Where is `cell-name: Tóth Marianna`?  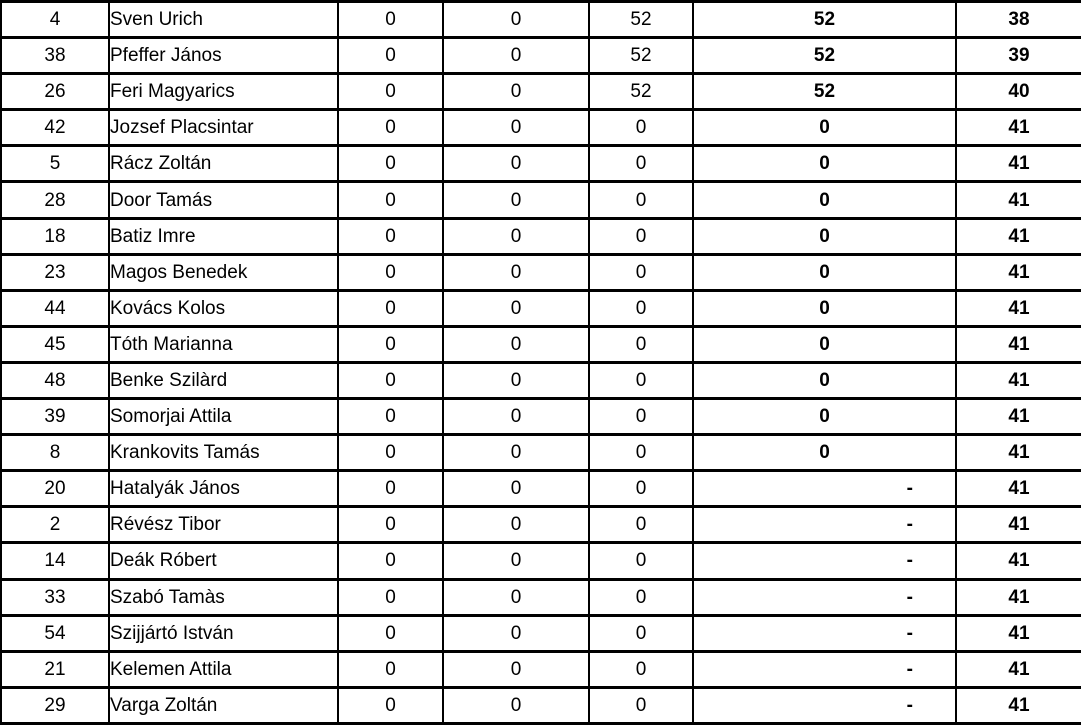 cell-name: Tóth Marianna is located at coordinates (223, 344).